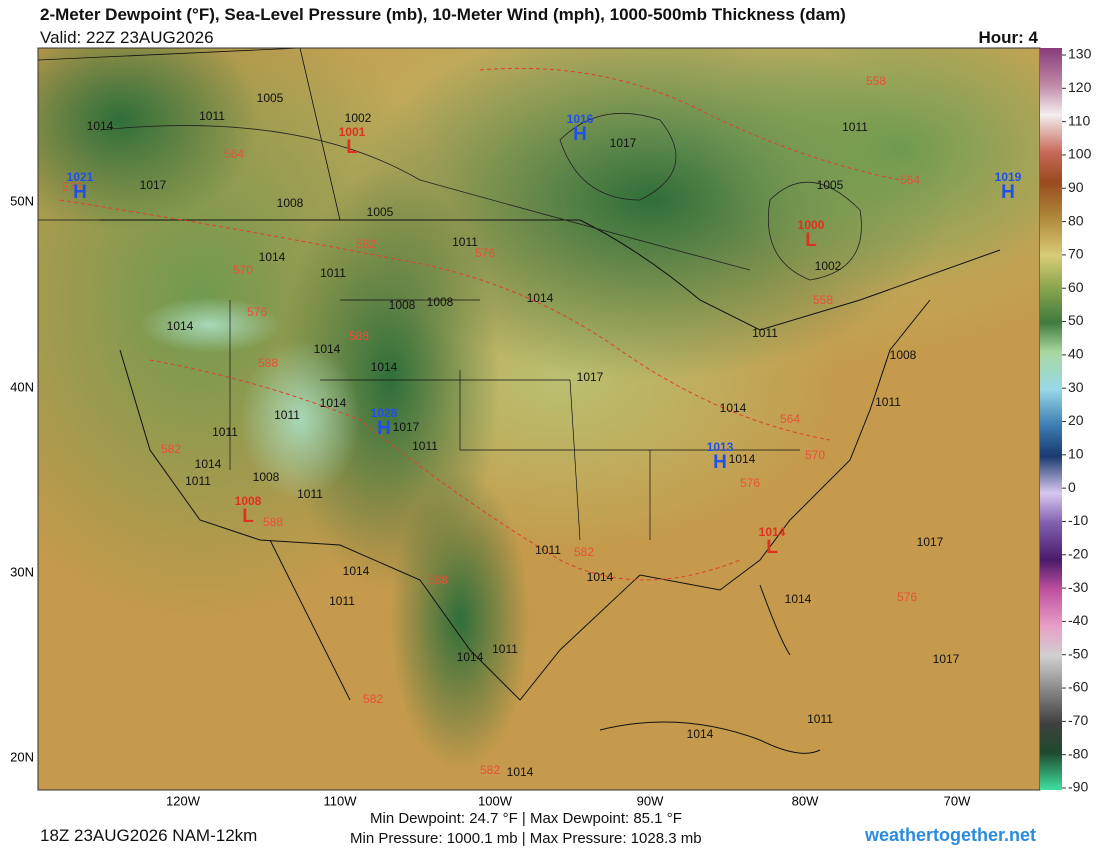 Image resolution: width=1100 pixels, height=850 pixels. I want to click on colorbar-tick-label: 110, so click(1079, 120).